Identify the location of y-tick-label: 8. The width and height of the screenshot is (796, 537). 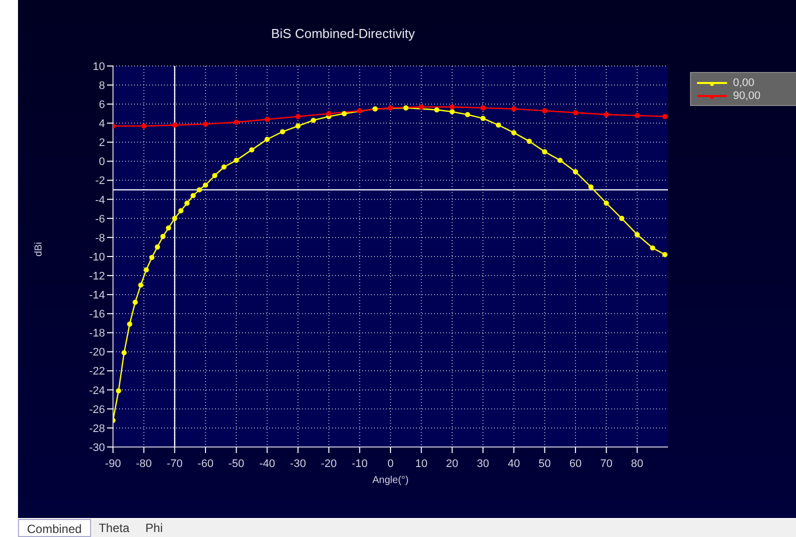
(101, 86).